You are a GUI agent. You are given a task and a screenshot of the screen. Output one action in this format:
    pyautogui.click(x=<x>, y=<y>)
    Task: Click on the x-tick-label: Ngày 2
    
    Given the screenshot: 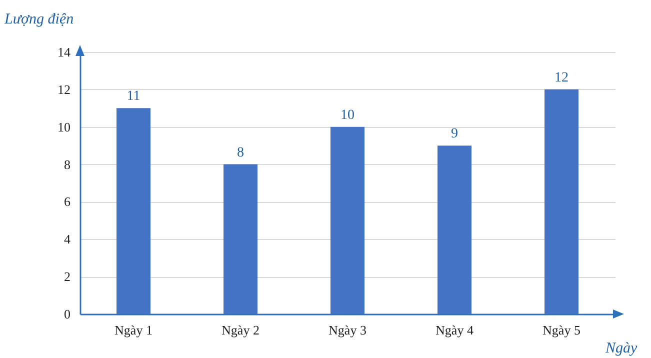 What is the action you would take?
    pyautogui.click(x=241, y=330)
    